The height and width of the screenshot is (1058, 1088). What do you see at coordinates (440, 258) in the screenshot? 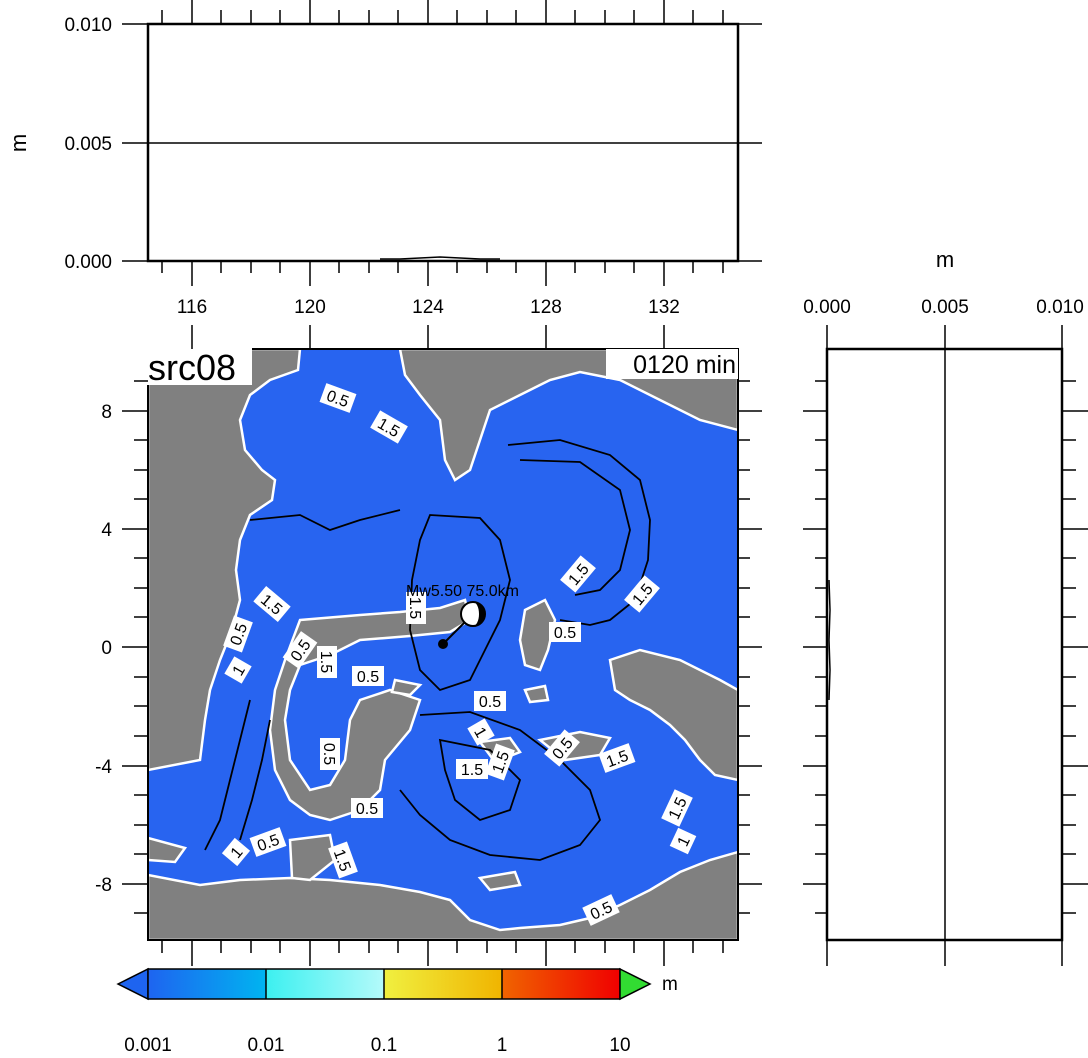
I see `top-profile-trace` at bounding box center [440, 258].